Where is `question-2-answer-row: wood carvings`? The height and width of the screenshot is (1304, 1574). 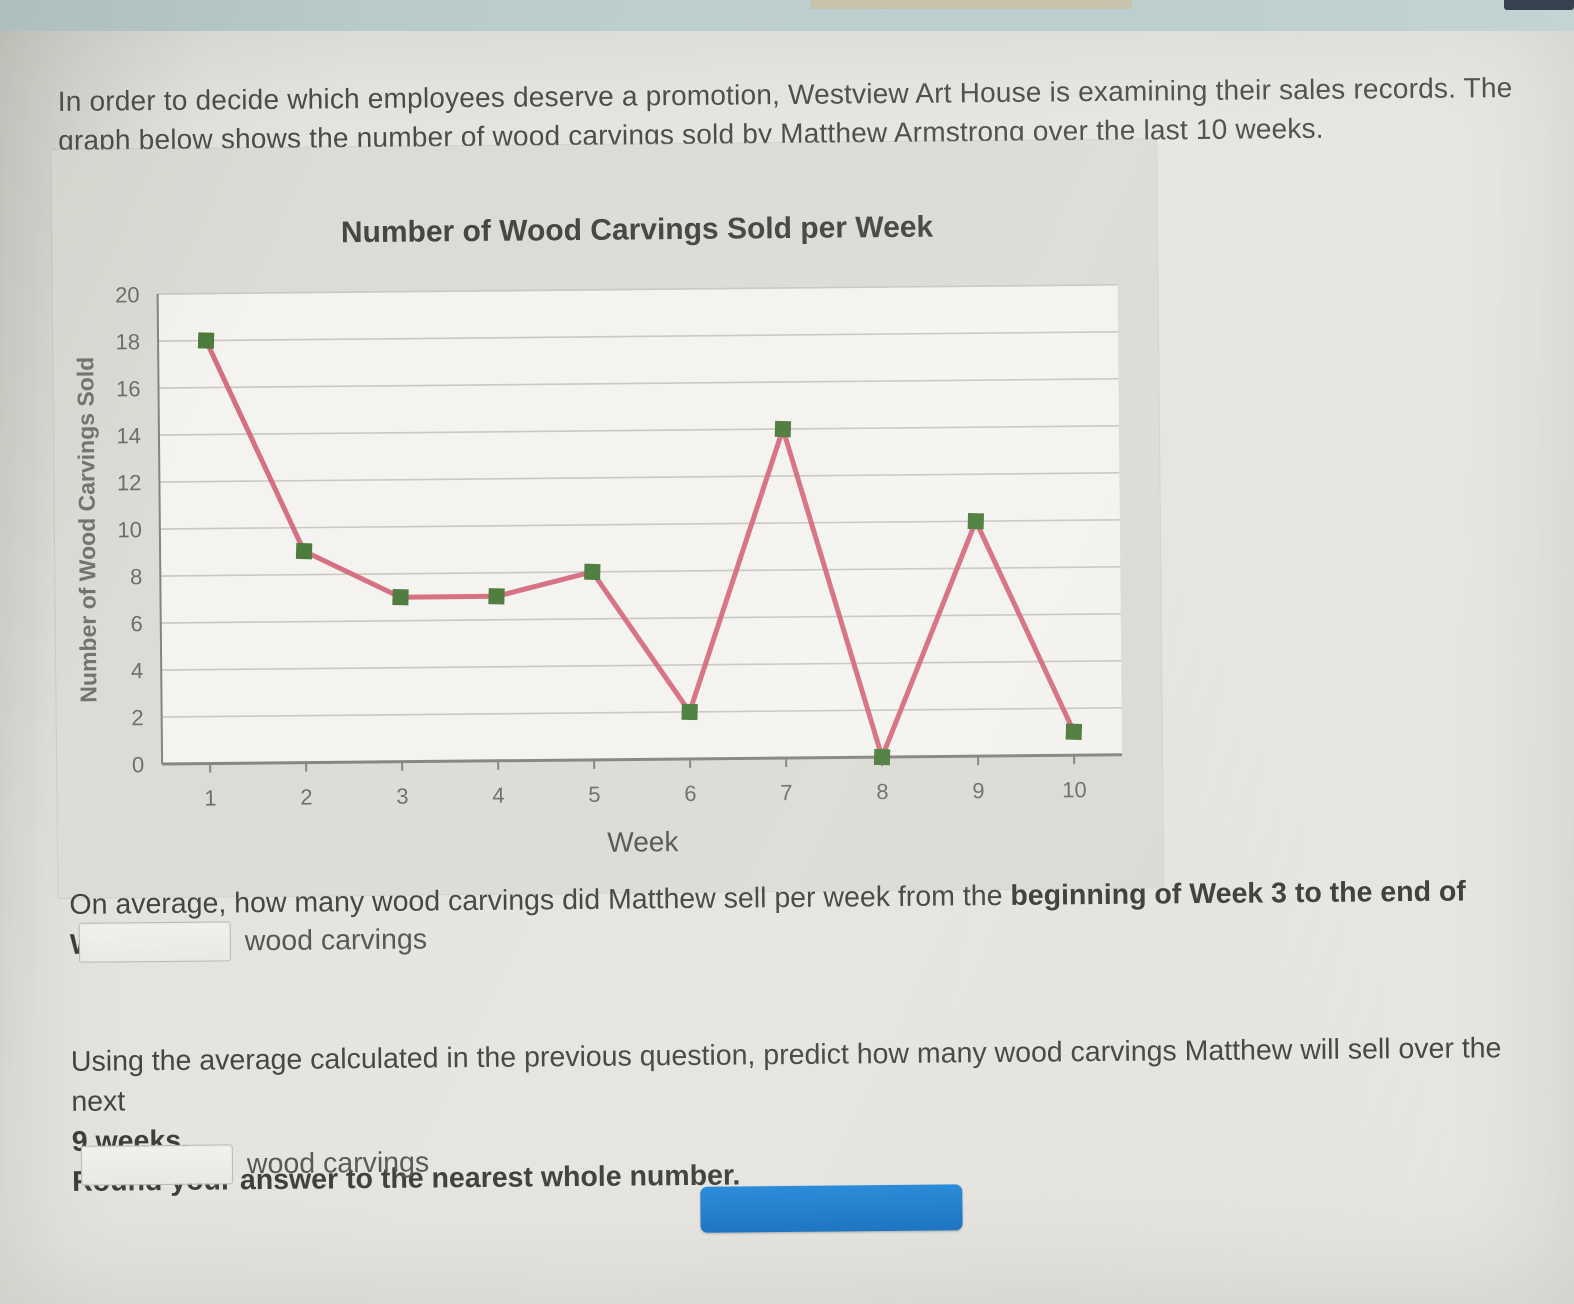
question-2-answer-row: wood carvings is located at coordinates (255, 1163).